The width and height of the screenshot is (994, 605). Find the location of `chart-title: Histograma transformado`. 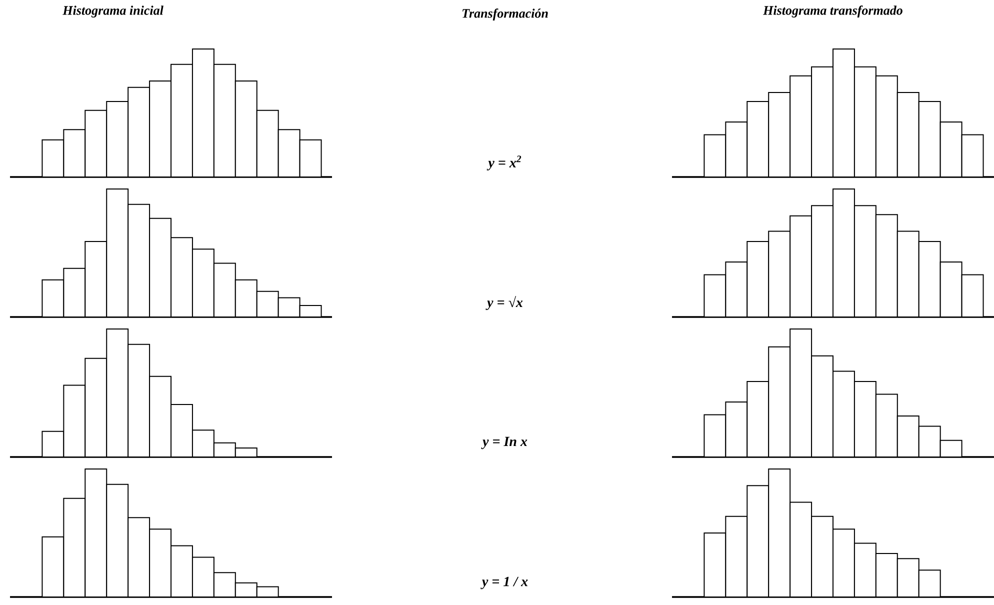

chart-title: Histograma transformado is located at coordinates (832, 12).